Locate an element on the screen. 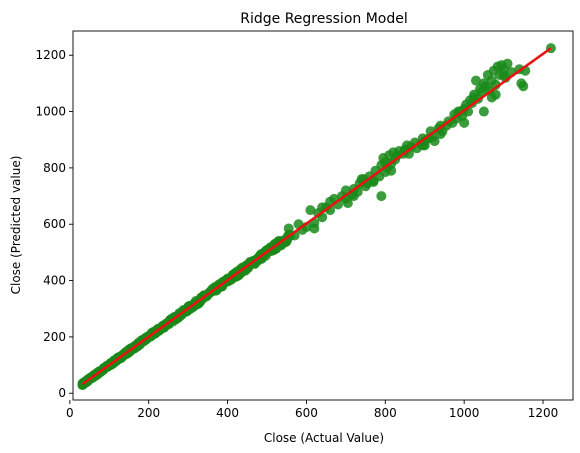 The width and height of the screenshot is (580, 453). chart-title: Ridge Regression Model is located at coordinates (324, 19).